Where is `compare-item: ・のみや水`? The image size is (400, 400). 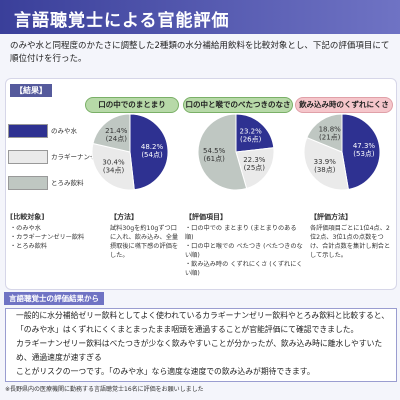
compare-item: ・のみや水 is located at coordinates (25, 228).